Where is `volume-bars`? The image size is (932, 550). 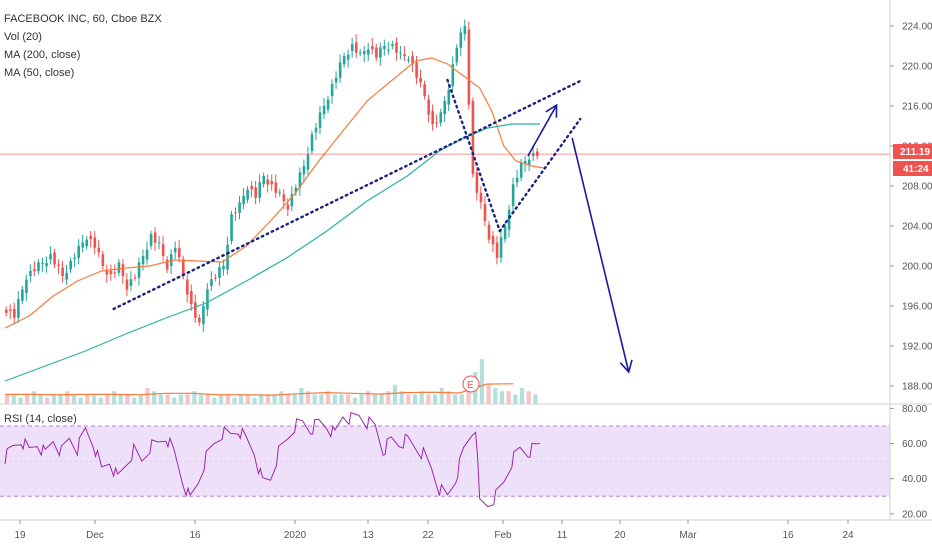
volume-bars is located at coordinates (271, 381).